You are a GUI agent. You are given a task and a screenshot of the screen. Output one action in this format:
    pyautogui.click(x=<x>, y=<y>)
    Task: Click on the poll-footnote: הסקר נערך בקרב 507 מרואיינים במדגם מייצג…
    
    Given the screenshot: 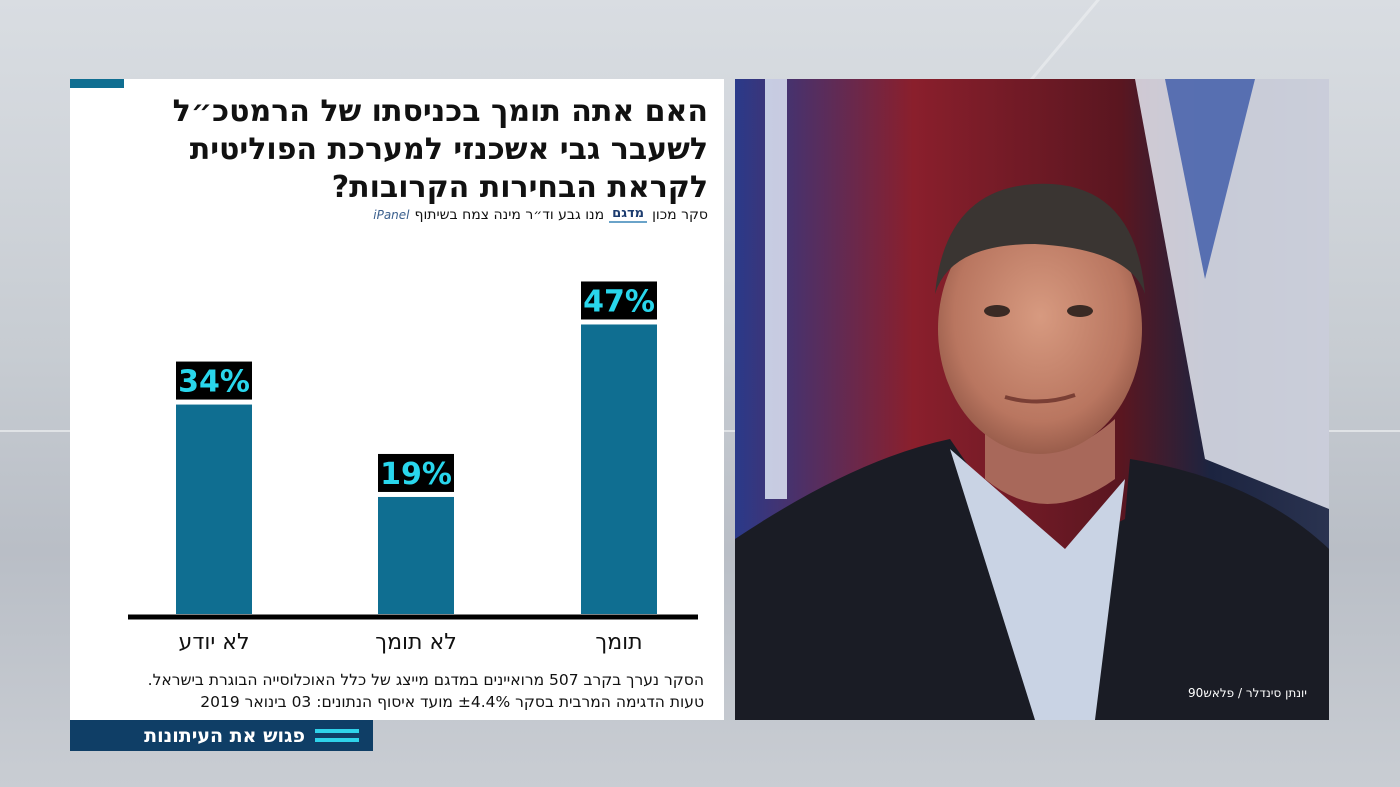 What is the action you would take?
    pyautogui.click(x=389, y=691)
    